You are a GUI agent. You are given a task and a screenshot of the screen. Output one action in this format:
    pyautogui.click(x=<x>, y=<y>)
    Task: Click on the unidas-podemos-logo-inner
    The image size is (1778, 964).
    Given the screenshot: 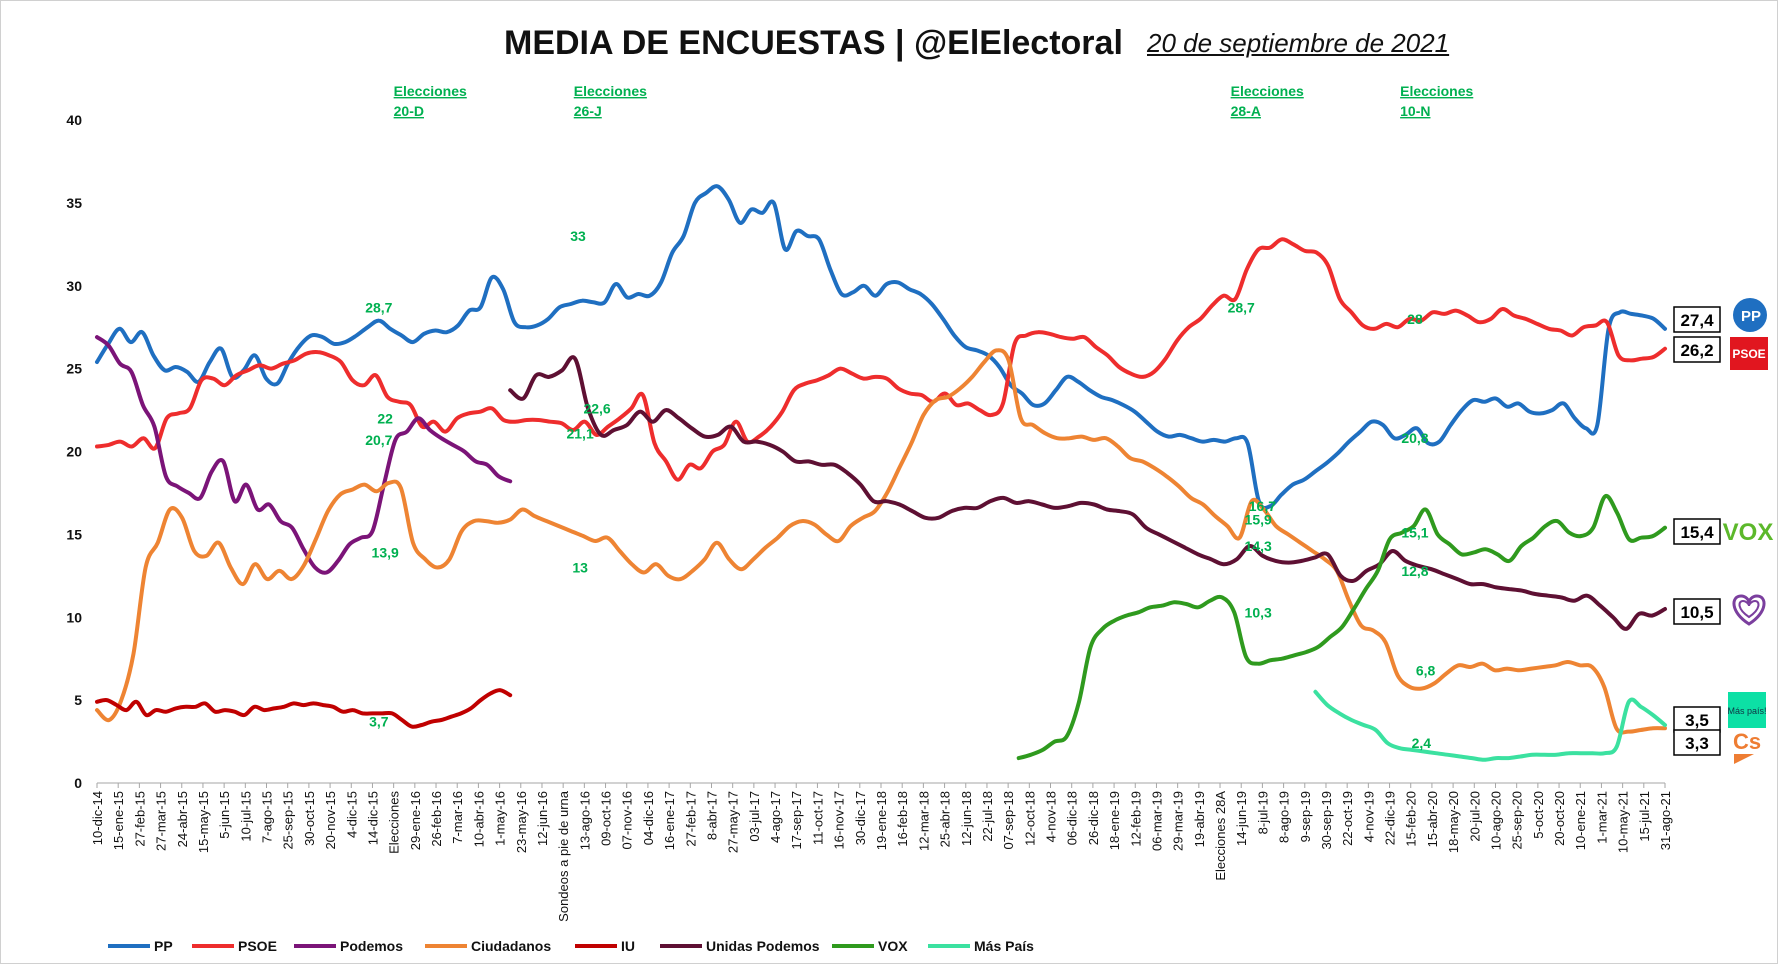 What is the action you would take?
    pyautogui.click(x=1749, y=609)
    